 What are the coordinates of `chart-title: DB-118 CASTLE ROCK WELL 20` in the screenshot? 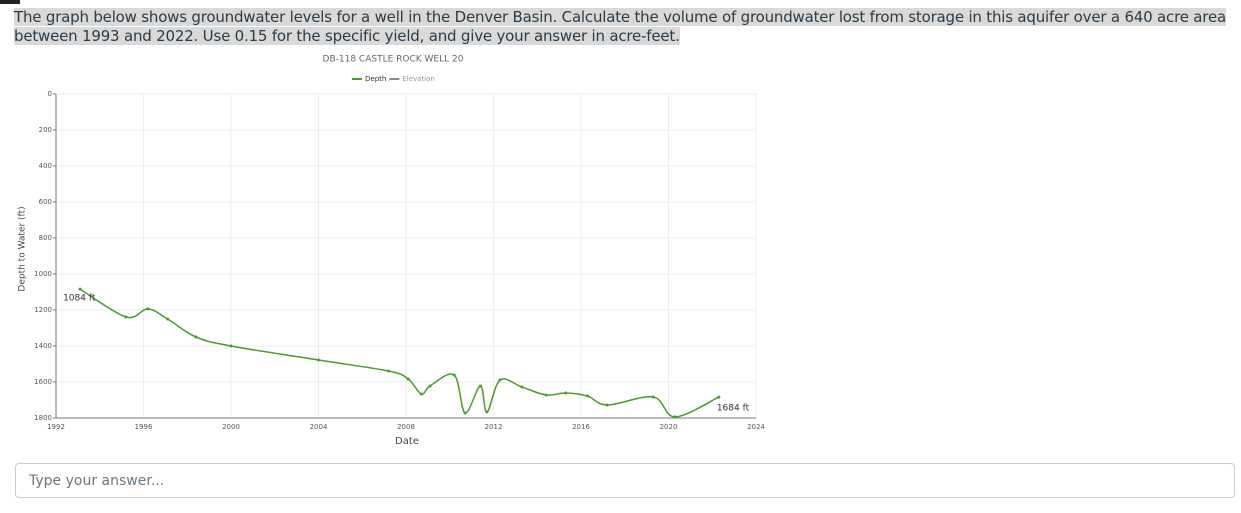 It's located at (393, 60).